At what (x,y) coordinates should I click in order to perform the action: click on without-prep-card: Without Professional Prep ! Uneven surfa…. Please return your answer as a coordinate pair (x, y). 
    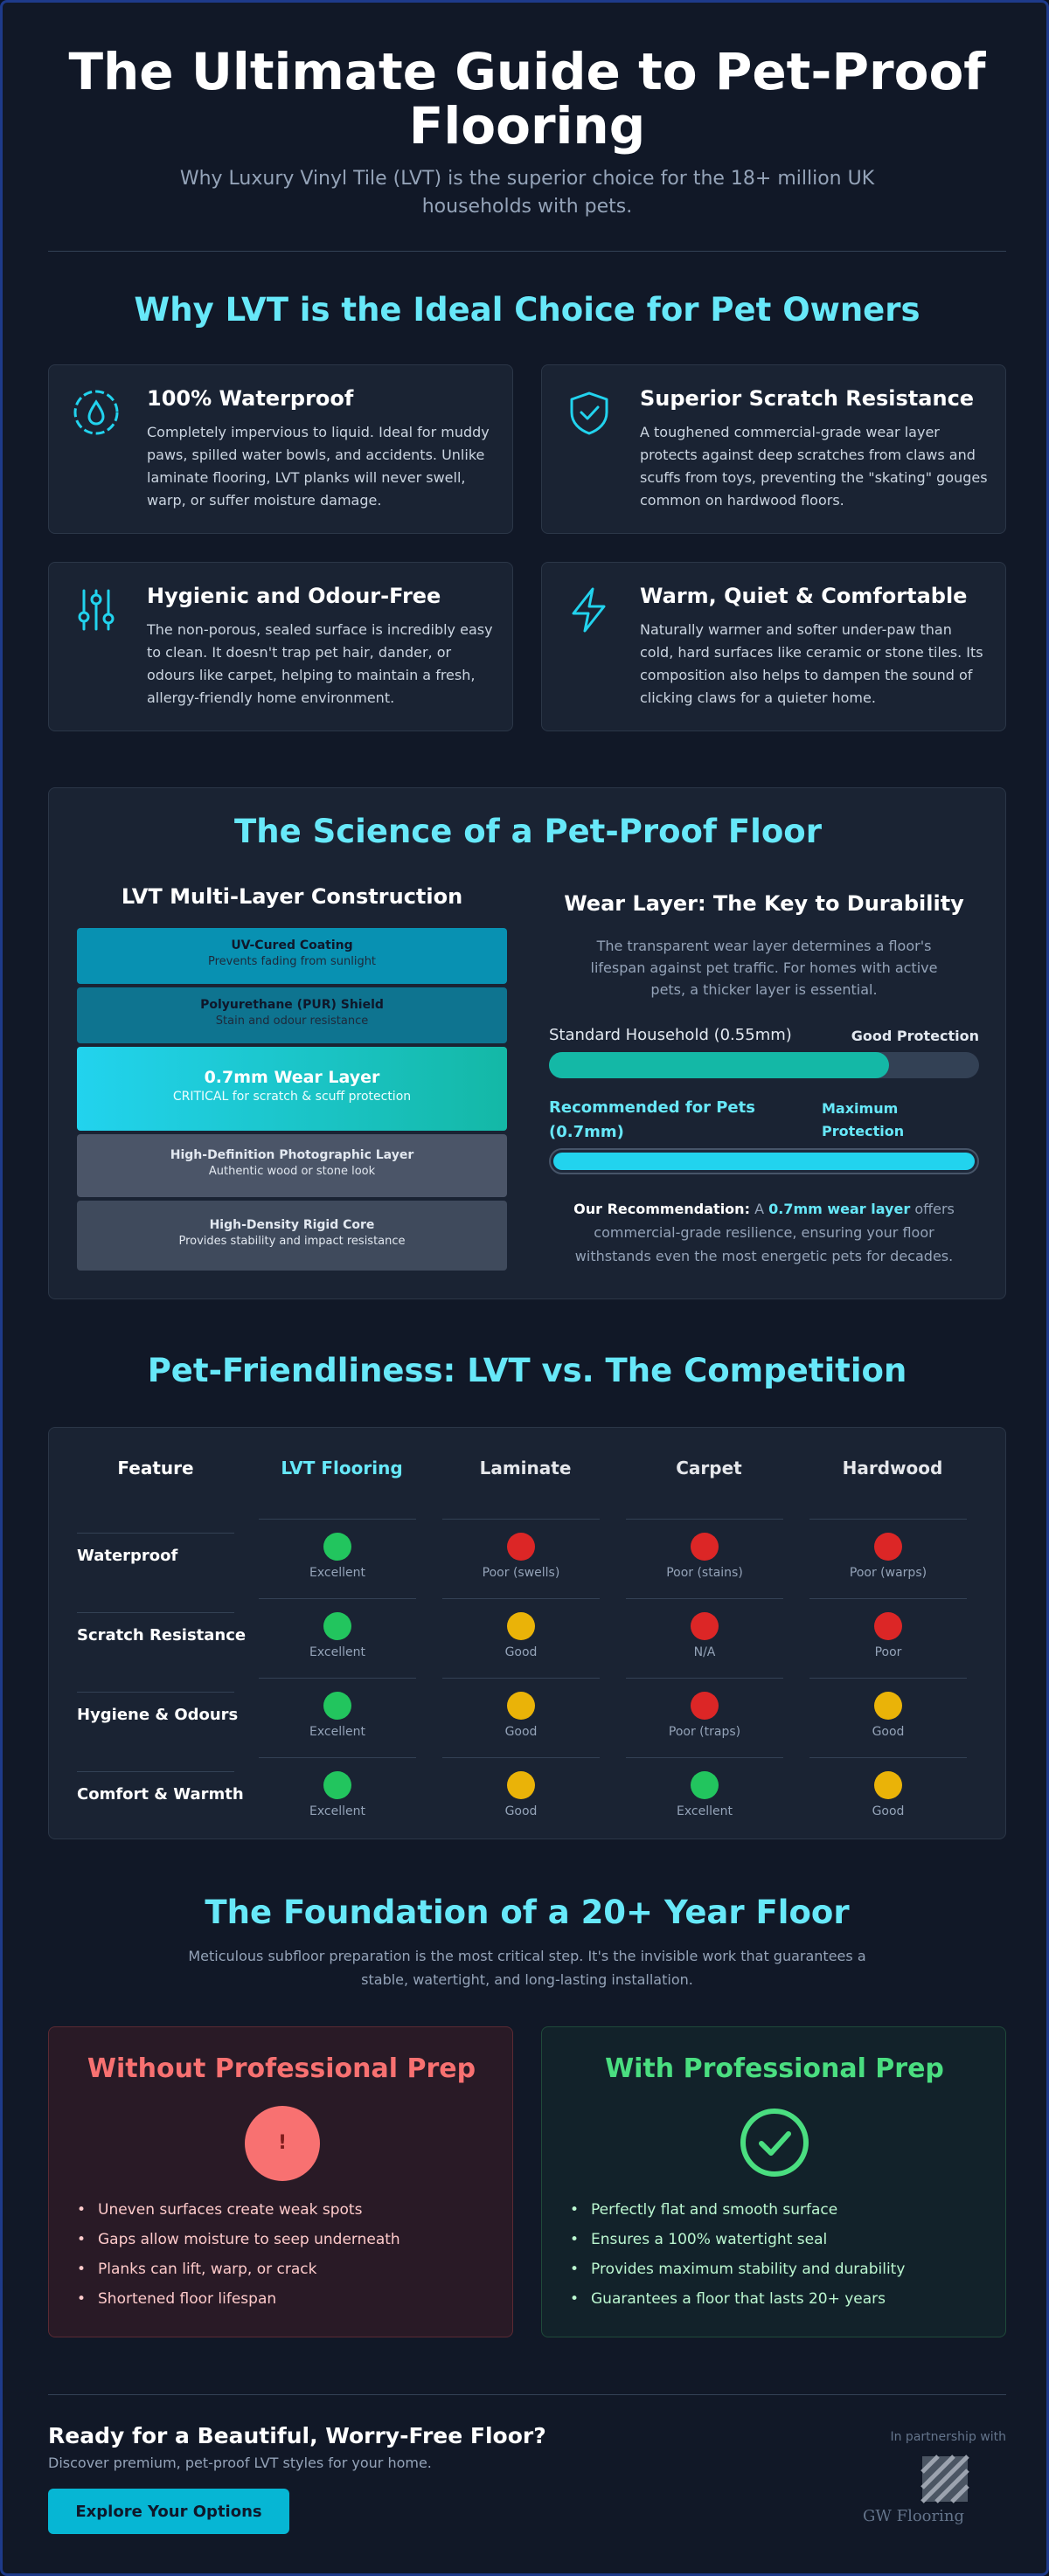
    Looking at the image, I should click on (280, 2181).